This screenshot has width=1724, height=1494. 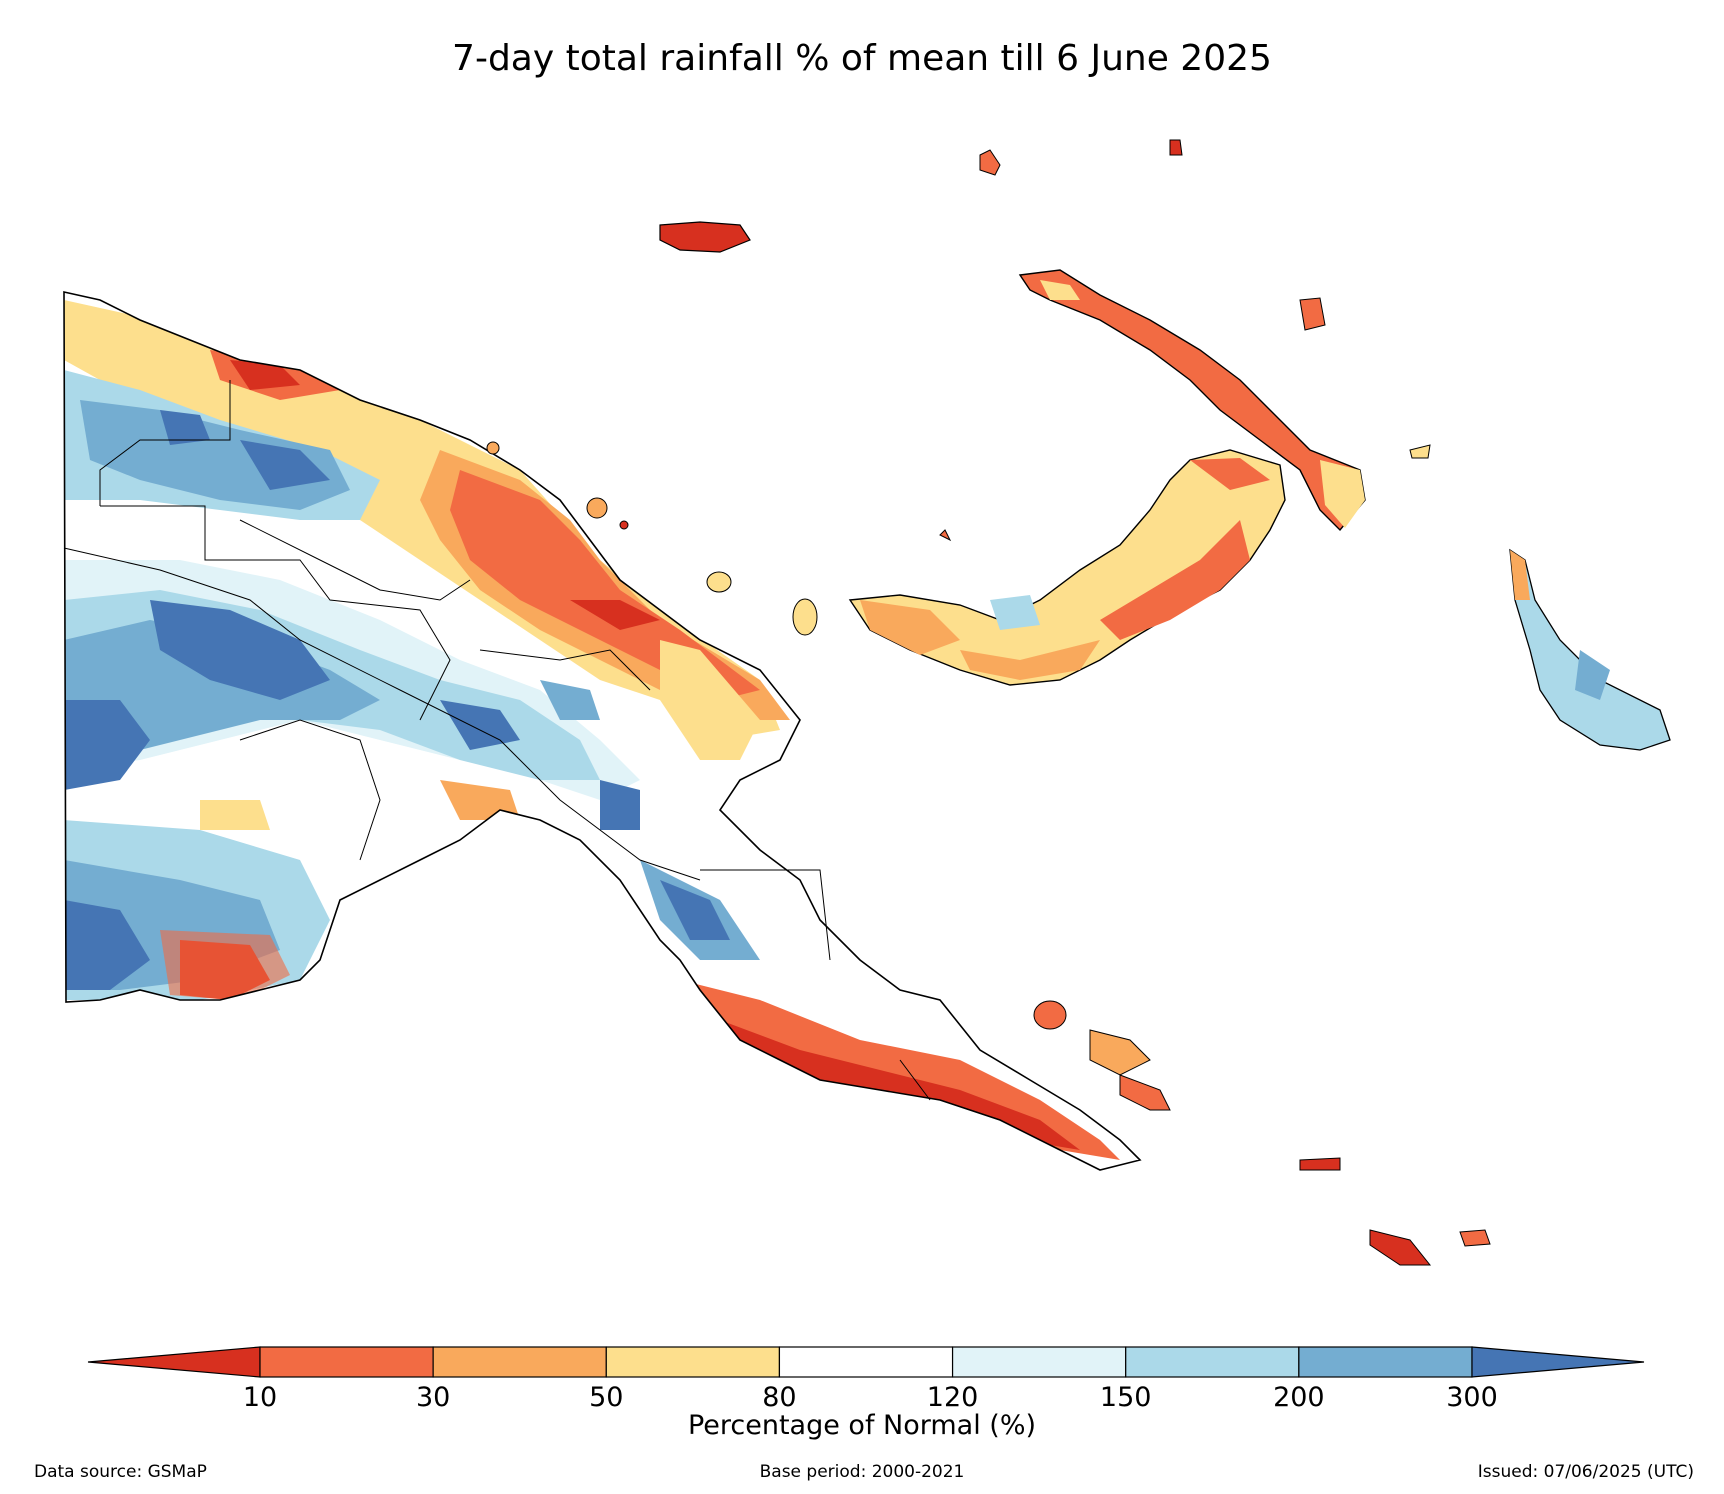 I want to click on colorbar-tick-label: 120, so click(x=952, y=1397).